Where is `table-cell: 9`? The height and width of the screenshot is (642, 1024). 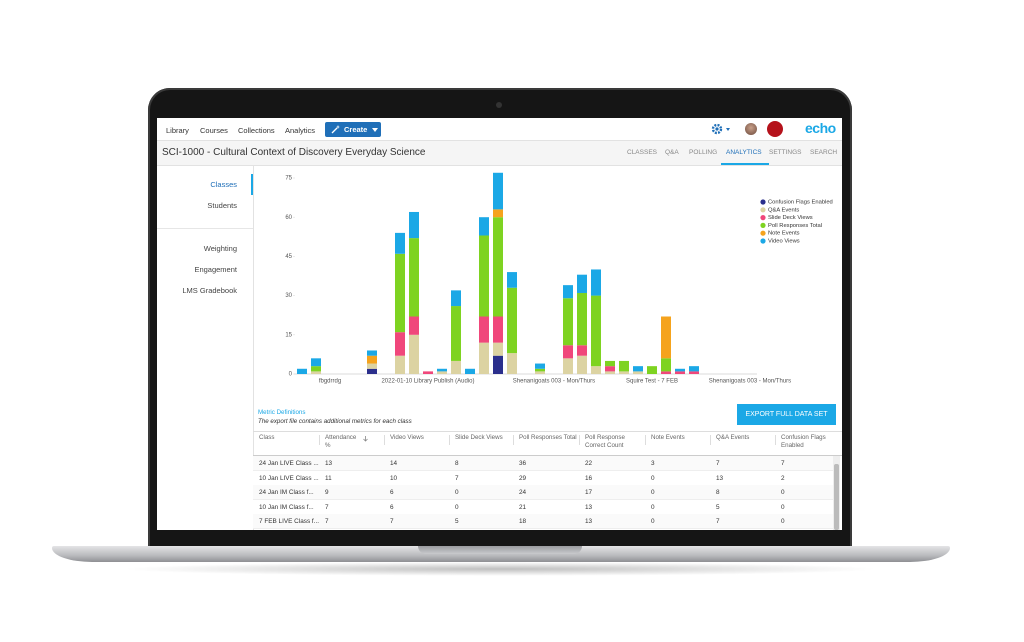 table-cell: 9 is located at coordinates (327, 492).